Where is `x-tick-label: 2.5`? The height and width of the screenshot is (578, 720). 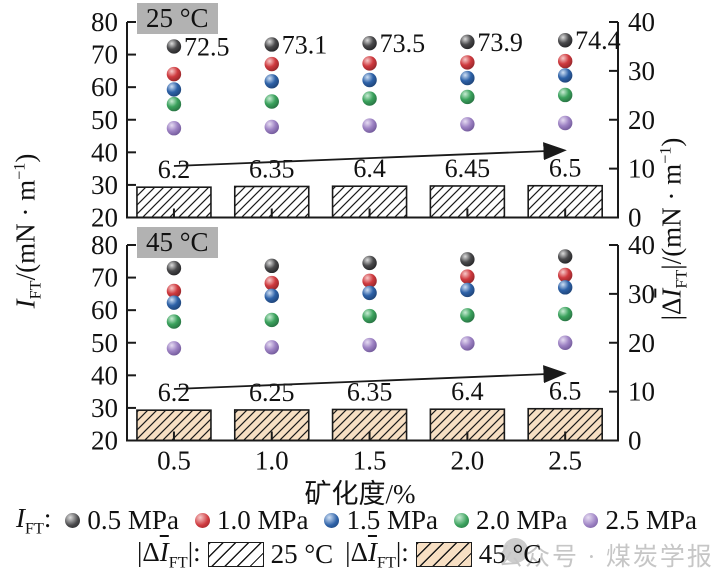 x-tick-label: 2.5 is located at coordinates (565, 461).